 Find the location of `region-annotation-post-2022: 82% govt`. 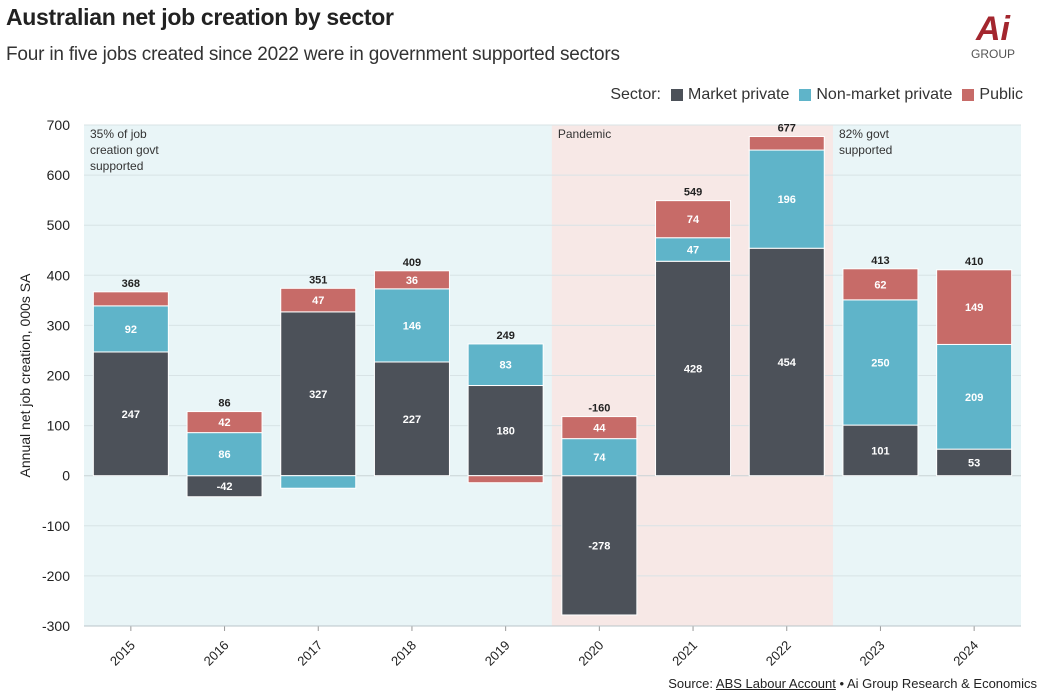

region-annotation-post-2022: 82% govt is located at coordinates (864, 134).